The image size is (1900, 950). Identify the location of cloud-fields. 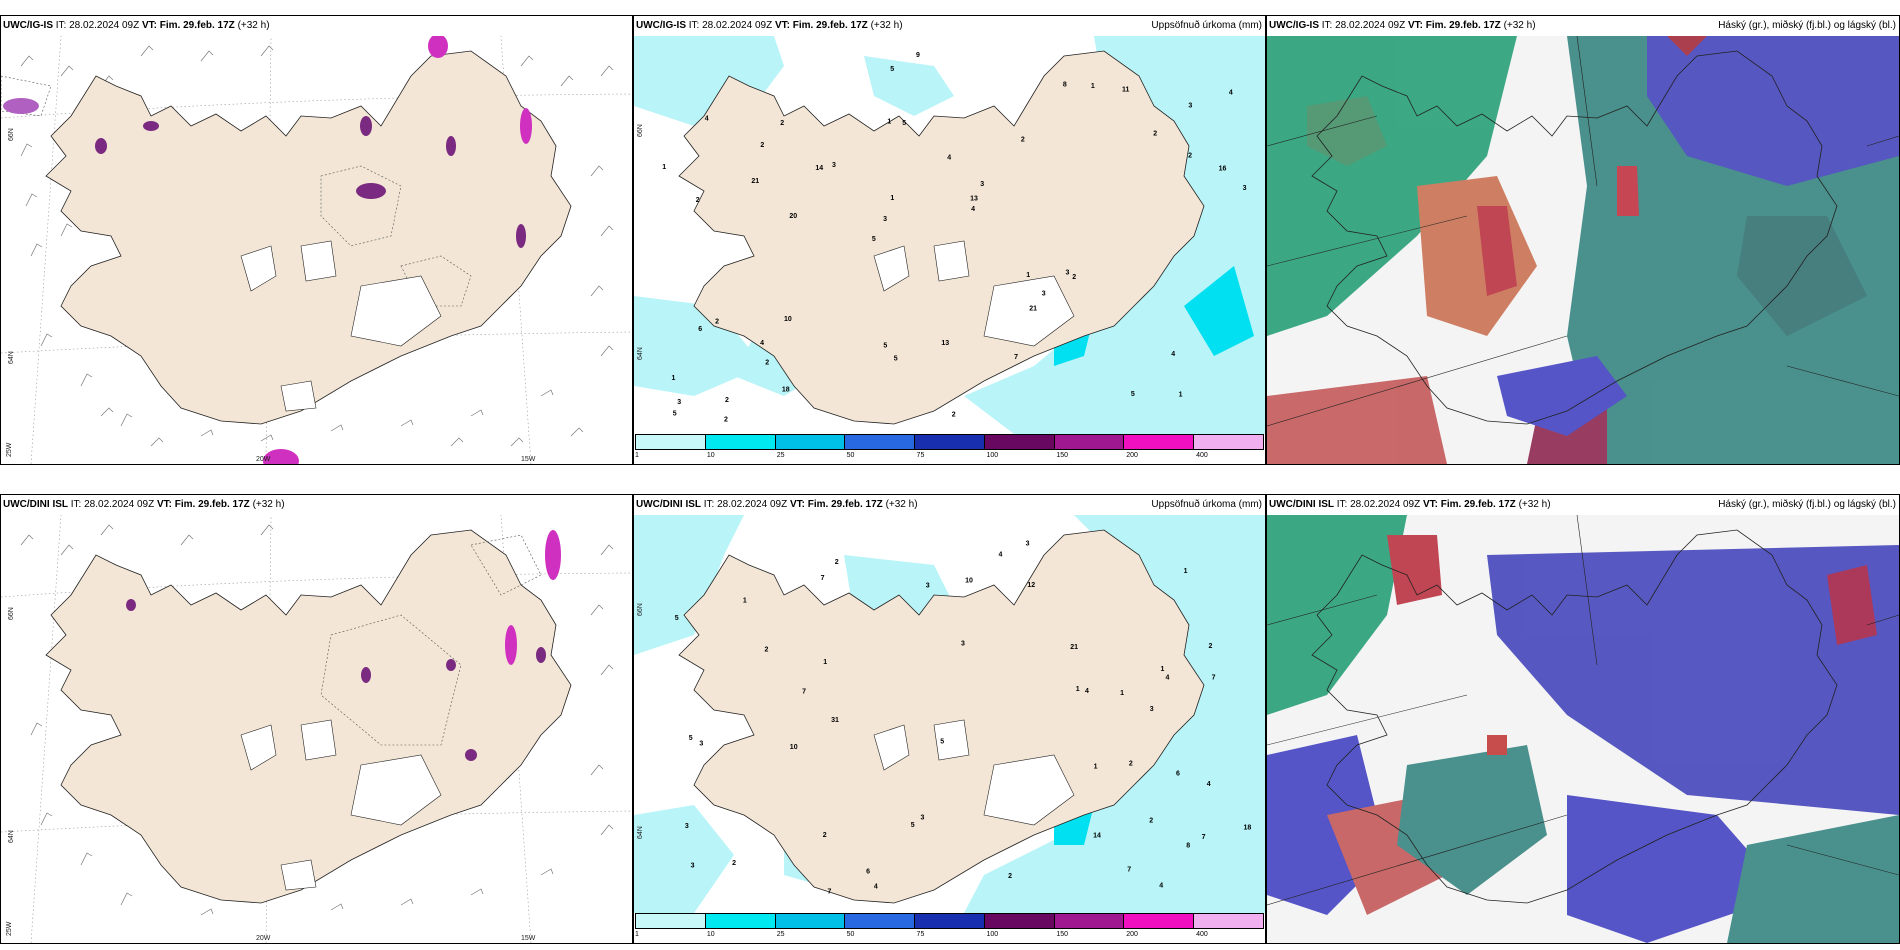
(1583, 250).